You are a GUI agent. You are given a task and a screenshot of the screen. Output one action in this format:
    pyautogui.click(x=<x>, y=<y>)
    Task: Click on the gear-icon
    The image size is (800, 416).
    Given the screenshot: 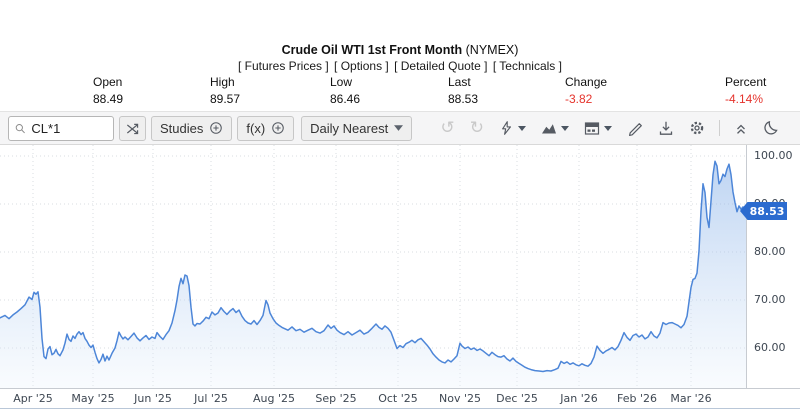 What is the action you would take?
    pyautogui.click(x=697, y=128)
    